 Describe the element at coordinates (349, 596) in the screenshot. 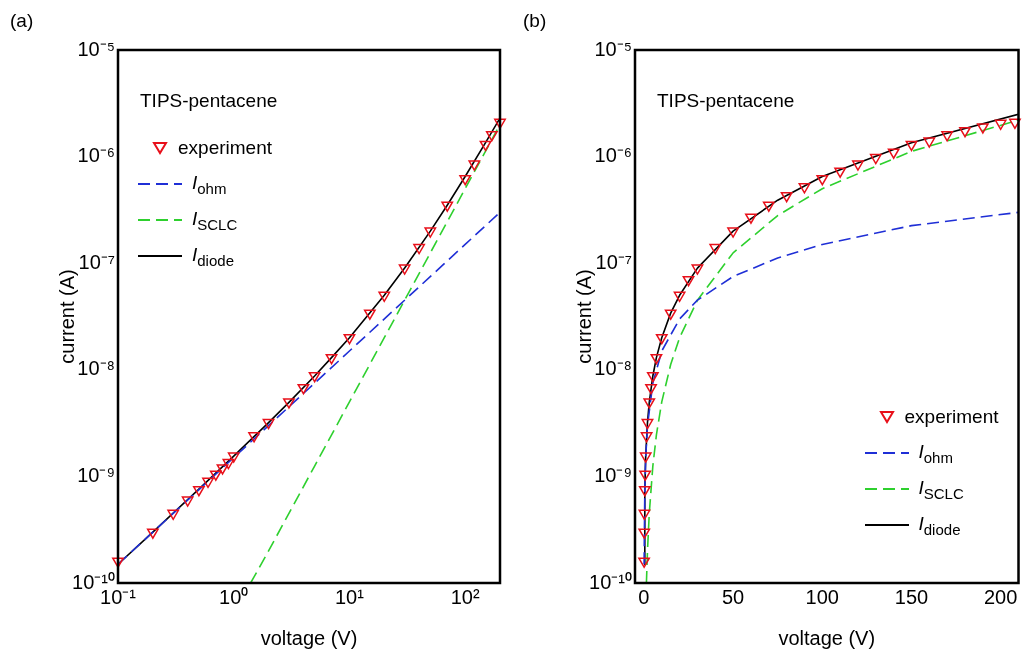

I see `x-tick-label: 10¹` at that location.